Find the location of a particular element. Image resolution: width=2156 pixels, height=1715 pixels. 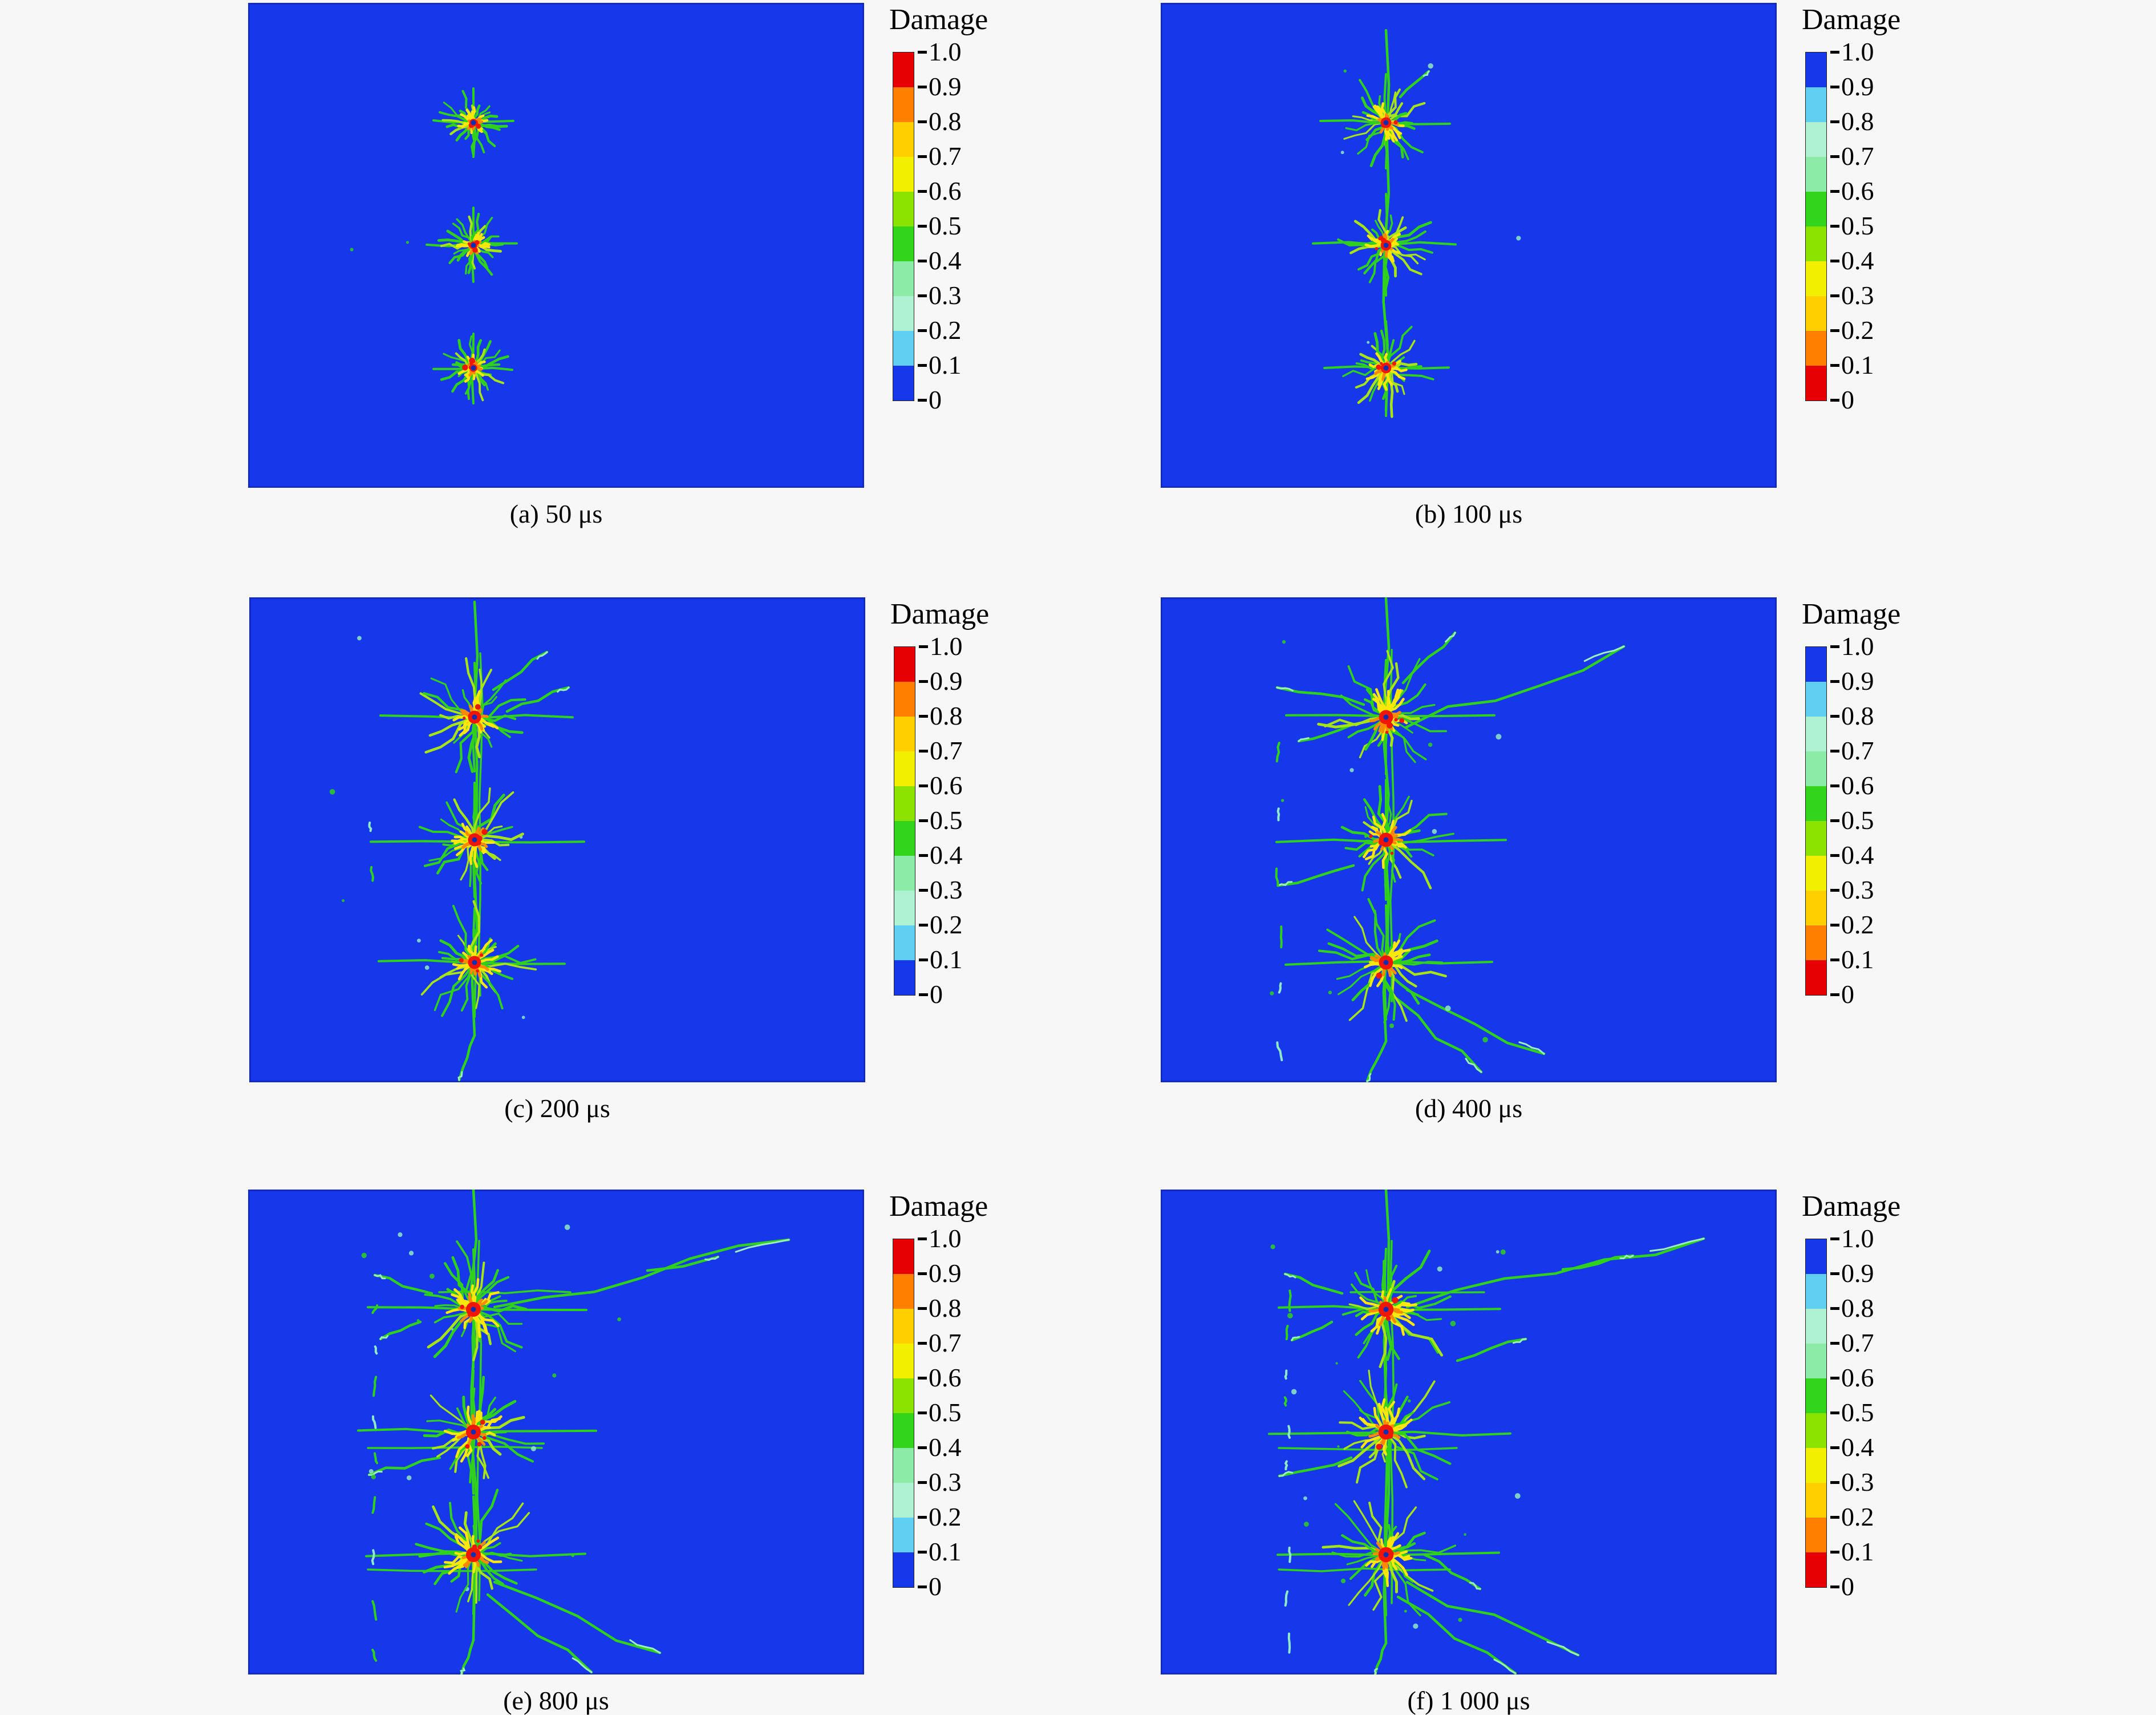

panel-caption-b: (b) 100 μs is located at coordinates (1469, 513).